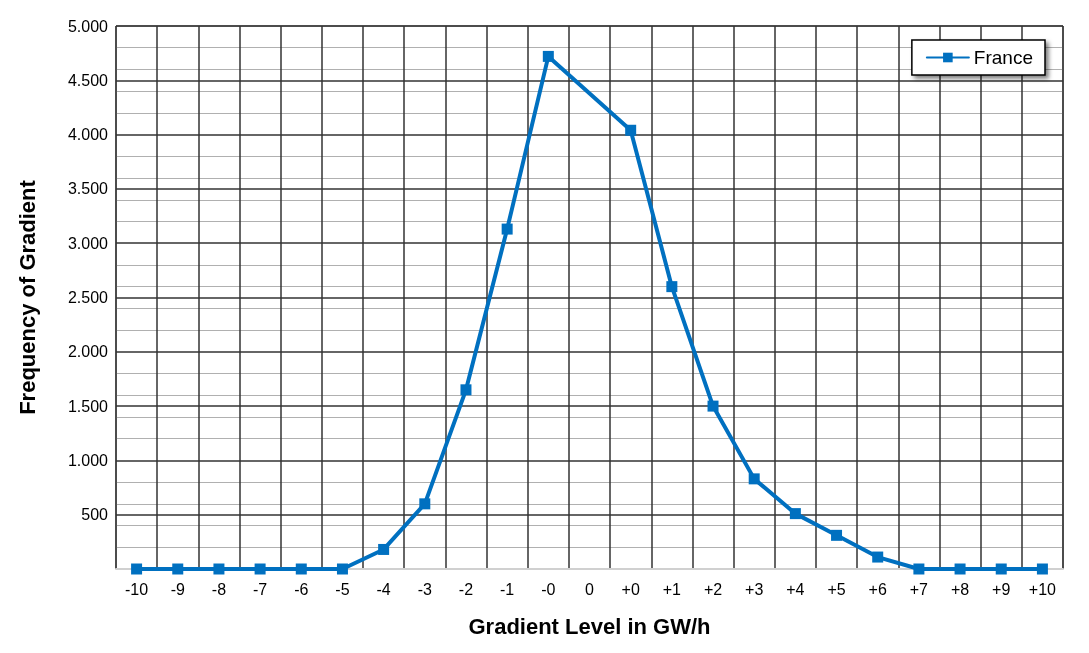 This screenshot has height=653, width=1089. I want to click on x-tick-label: 0, so click(590, 589).